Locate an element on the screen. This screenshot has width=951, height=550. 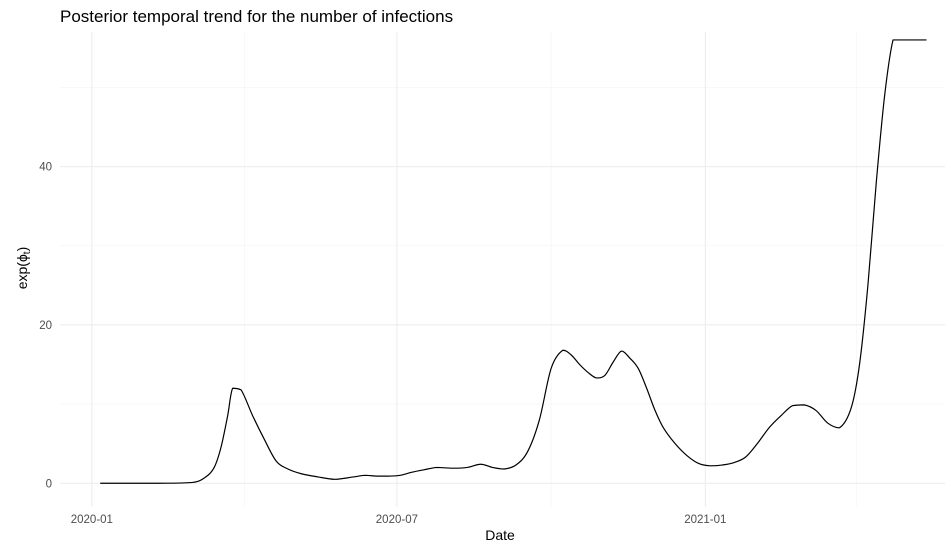
svg-text: exp(ϕt) is located at coordinates (23, 268).